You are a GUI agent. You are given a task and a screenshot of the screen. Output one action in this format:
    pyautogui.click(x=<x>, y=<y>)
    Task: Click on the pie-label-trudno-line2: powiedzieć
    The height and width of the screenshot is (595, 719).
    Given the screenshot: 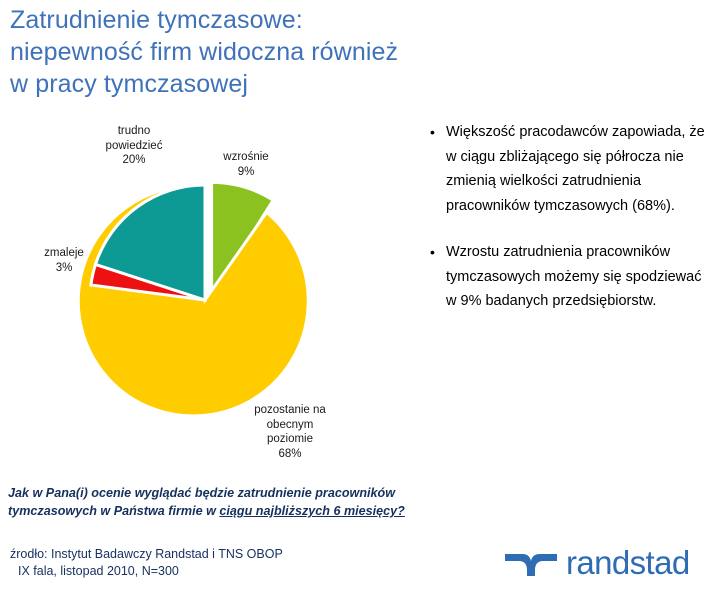 What is the action you would take?
    pyautogui.click(x=134, y=145)
    